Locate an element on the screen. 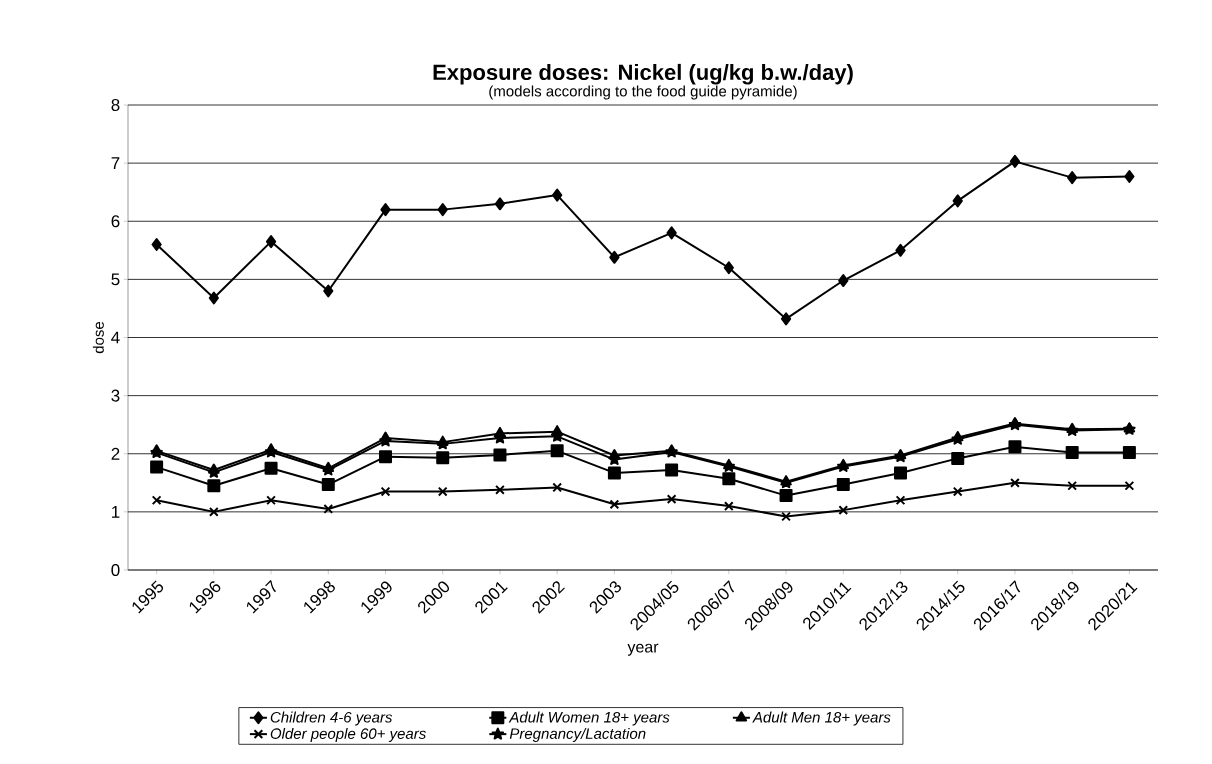 Image resolution: width=1212 pixels, height=764 pixels. y-tick-label: 7 is located at coordinates (115, 163).